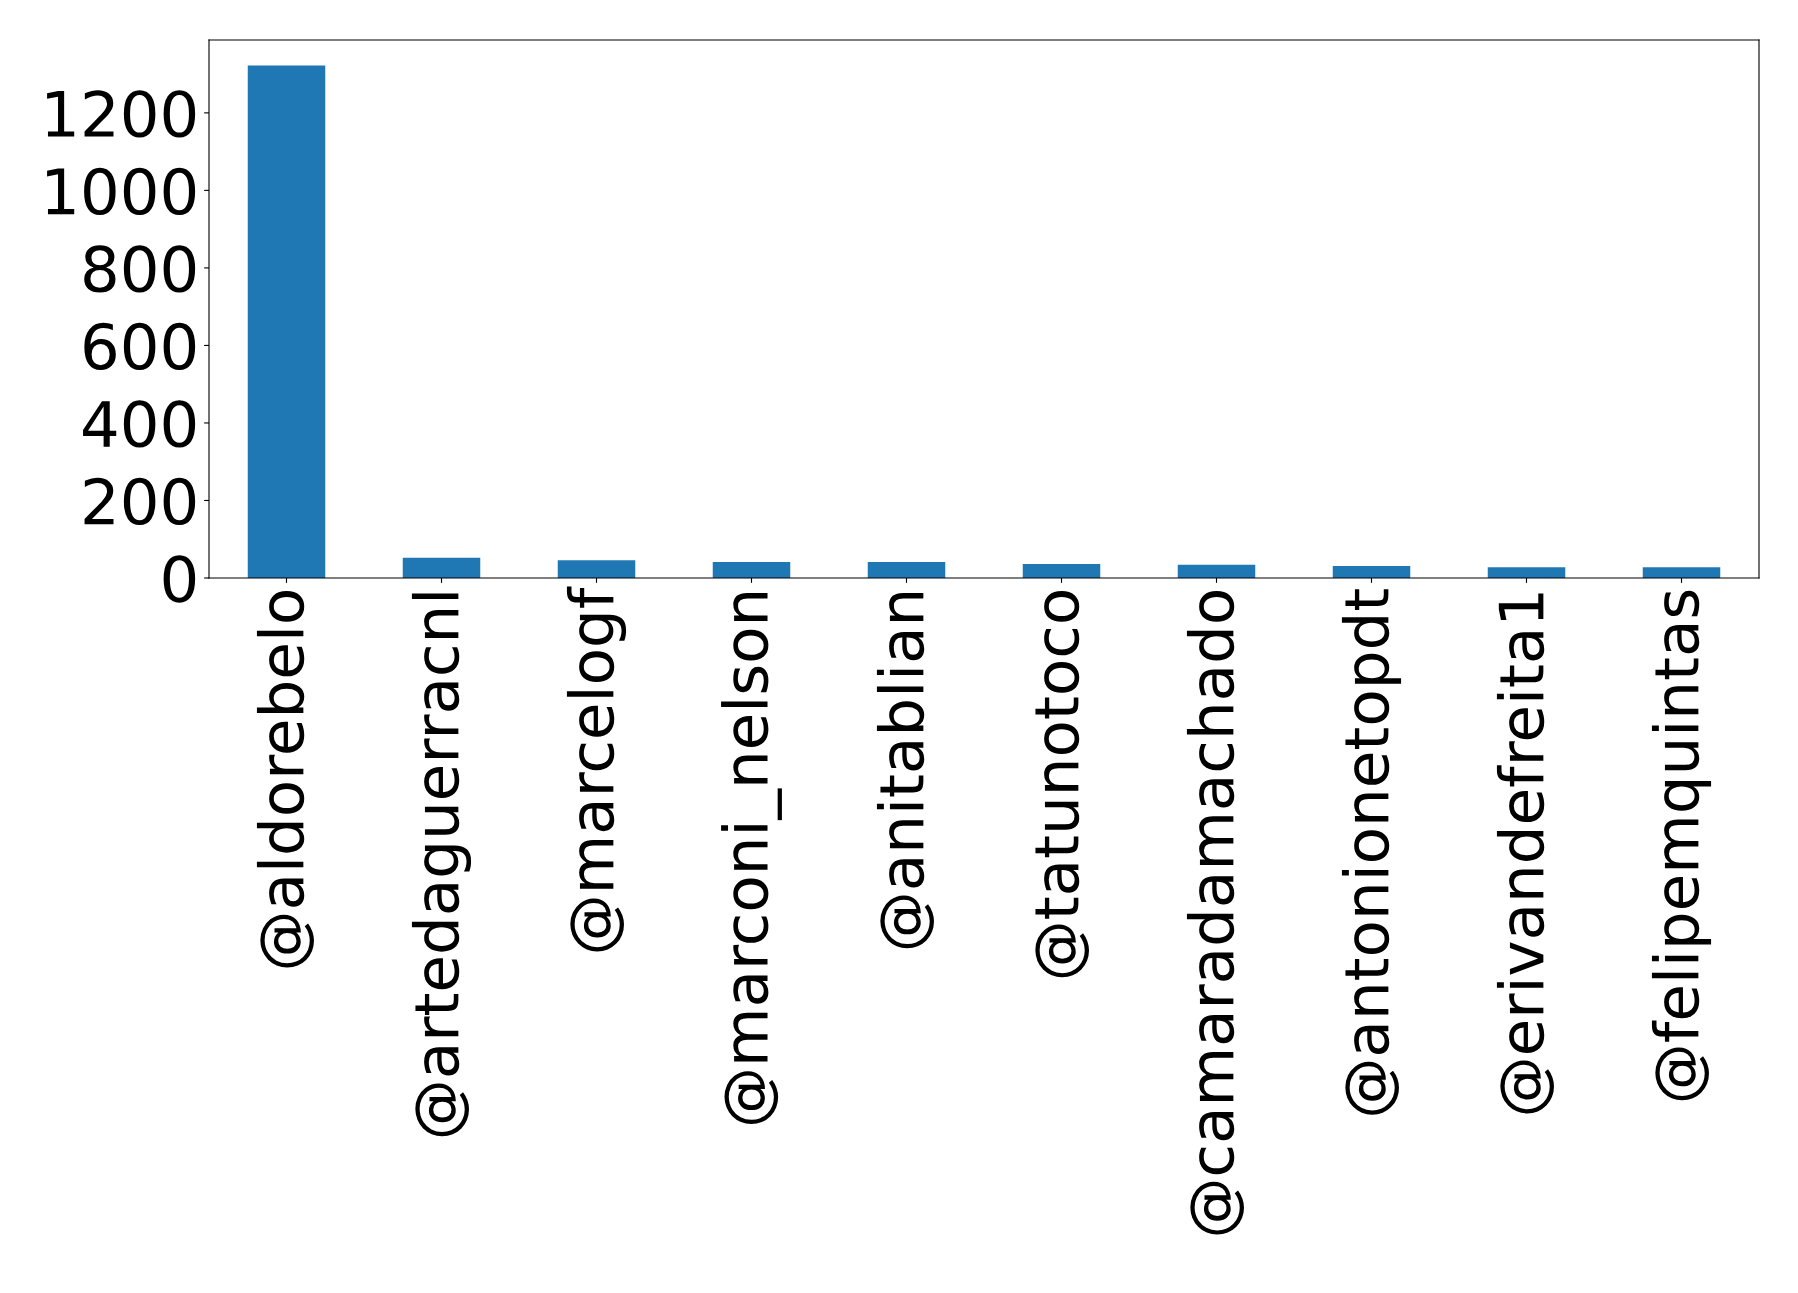 Image resolution: width=1798 pixels, height=1293 pixels. Describe the element at coordinates (285, 779) in the screenshot. I see `x-tick-label: @aldorebelo` at that location.